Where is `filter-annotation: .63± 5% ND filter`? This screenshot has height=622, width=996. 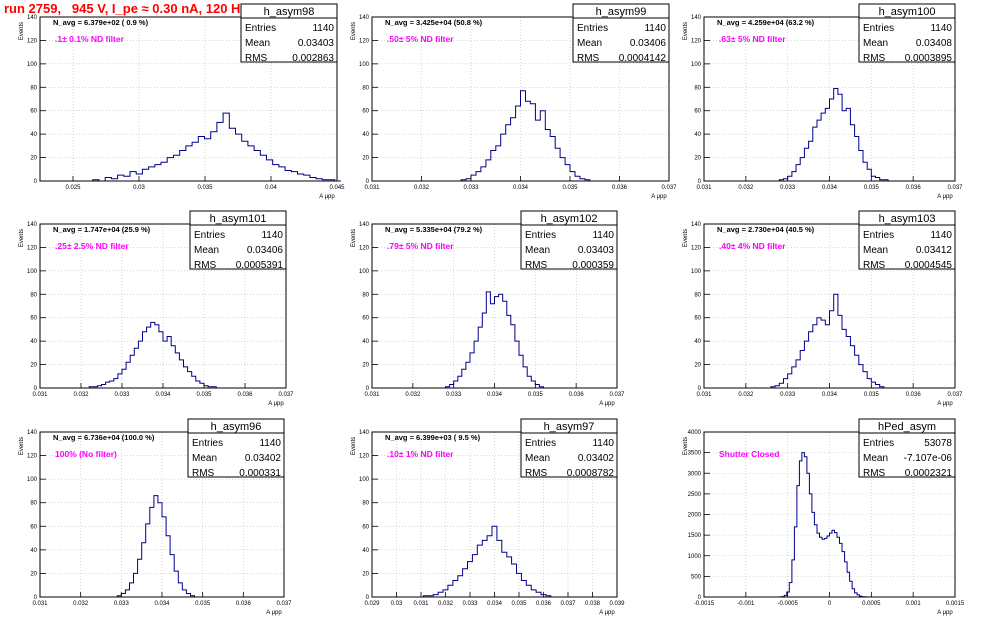
filter-annotation: .63± 5% ND filter is located at coordinates (752, 39).